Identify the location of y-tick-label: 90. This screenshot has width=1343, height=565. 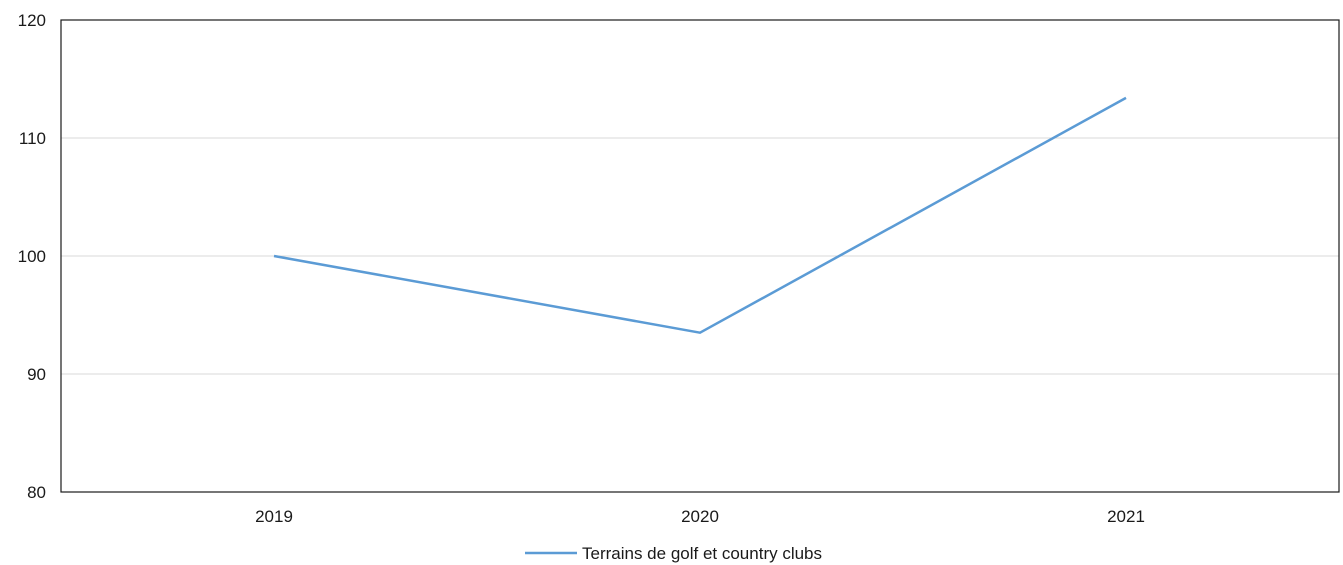
(36, 374).